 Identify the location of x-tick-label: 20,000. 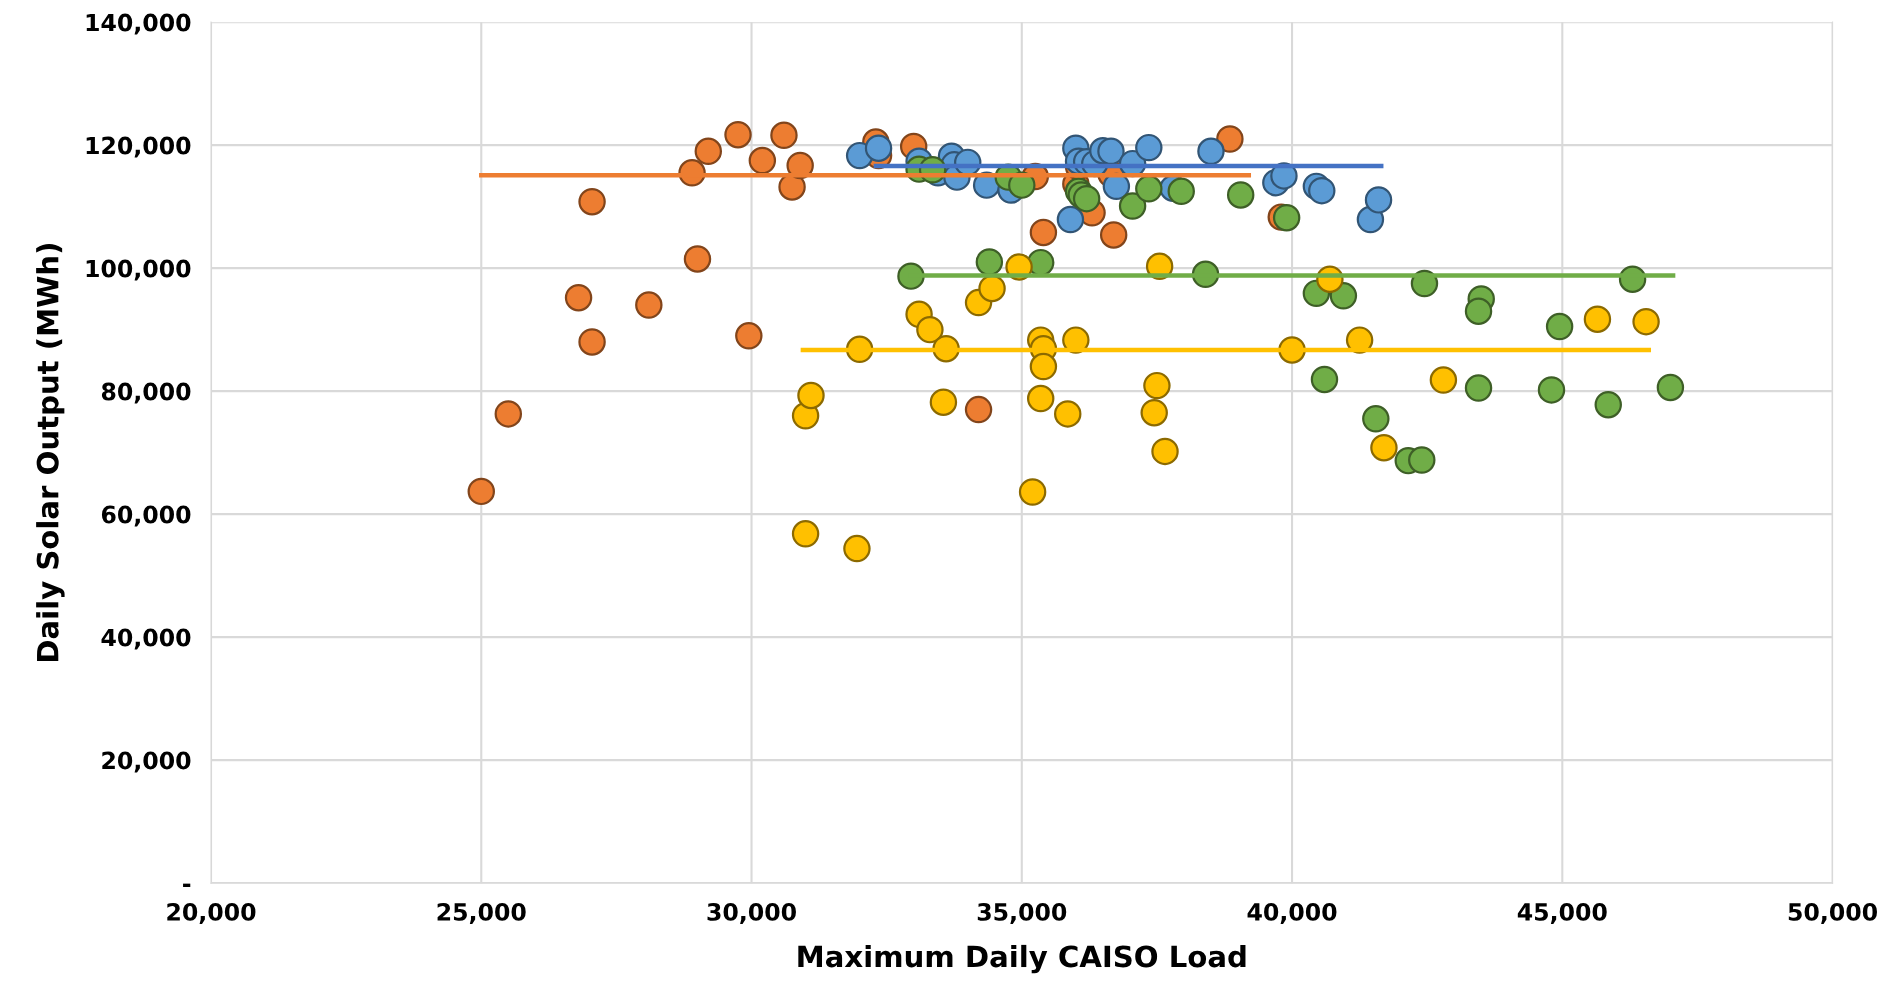
(211, 913).